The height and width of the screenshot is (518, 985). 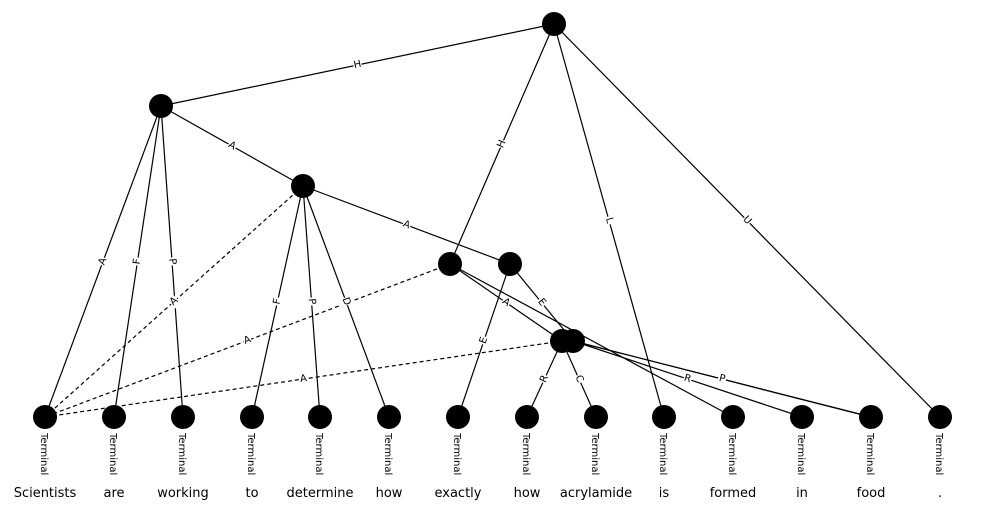 What do you see at coordinates (183, 493) in the screenshot?
I see `token-text: working` at bounding box center [183, 493].